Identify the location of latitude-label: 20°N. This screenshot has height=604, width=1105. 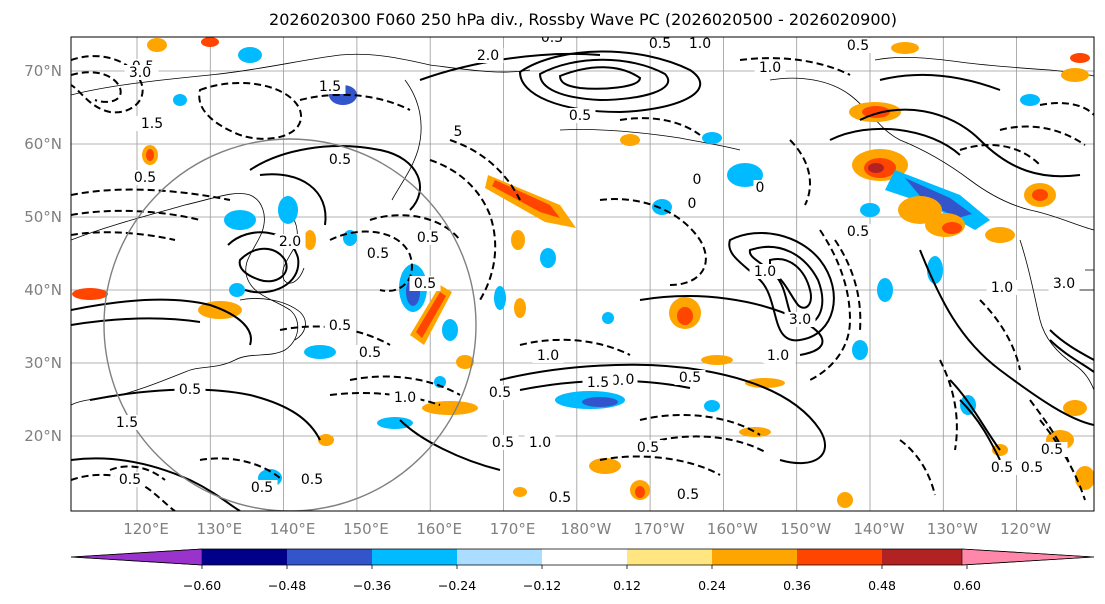
(43, 436).